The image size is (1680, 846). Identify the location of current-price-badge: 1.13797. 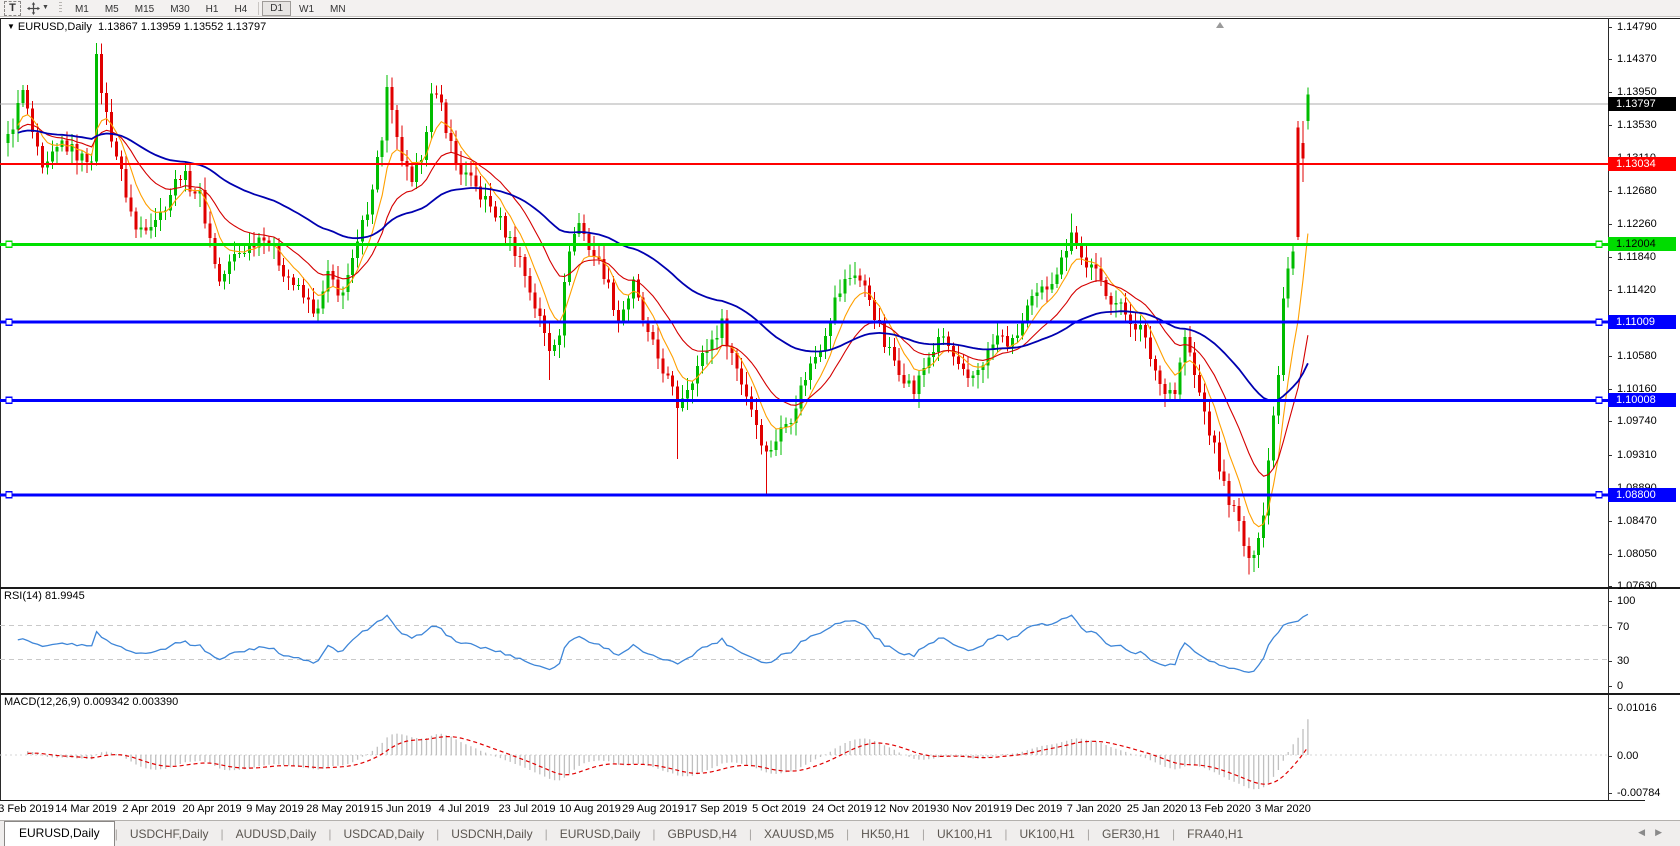
(1642, 104).